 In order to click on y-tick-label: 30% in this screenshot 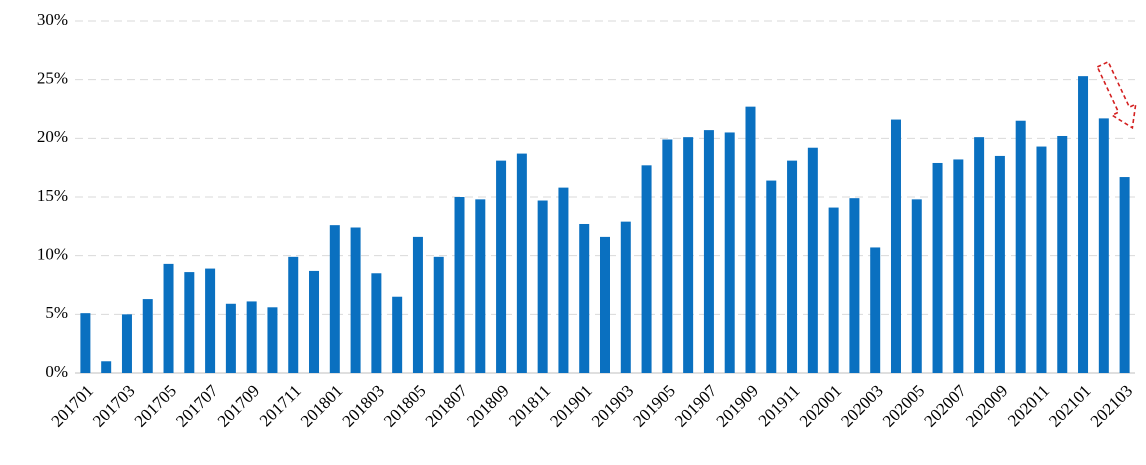, I will do `click(52, 19)`.